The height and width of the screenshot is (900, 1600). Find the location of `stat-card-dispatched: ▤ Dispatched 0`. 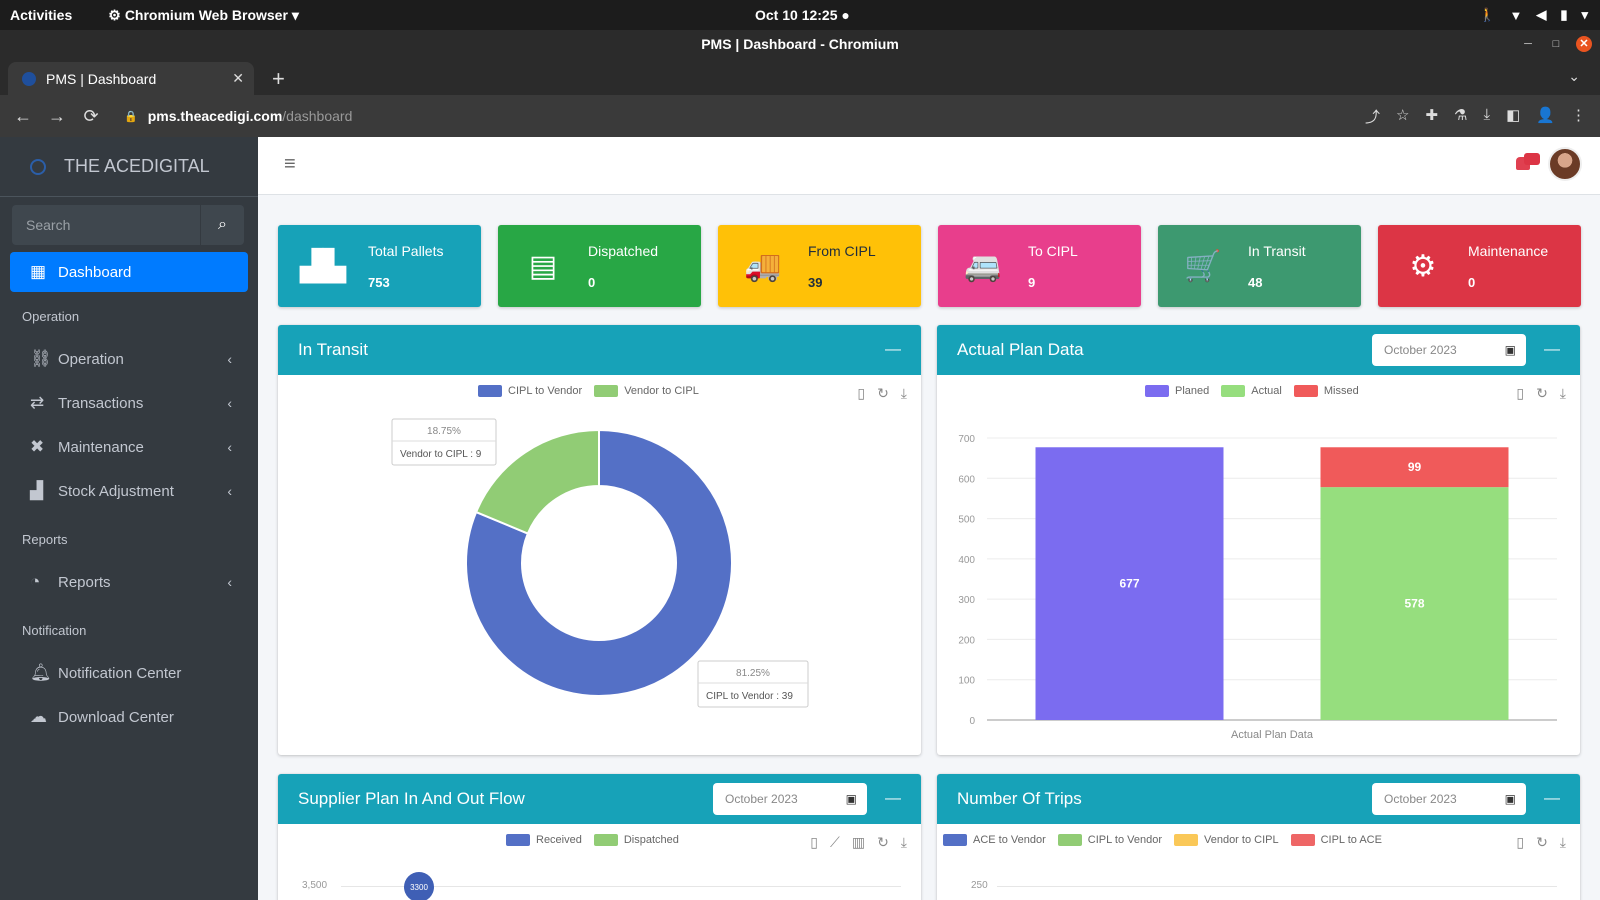

stat-card-dispatched: ▤ Dispatched 0 is located at coordinates (599, 266).